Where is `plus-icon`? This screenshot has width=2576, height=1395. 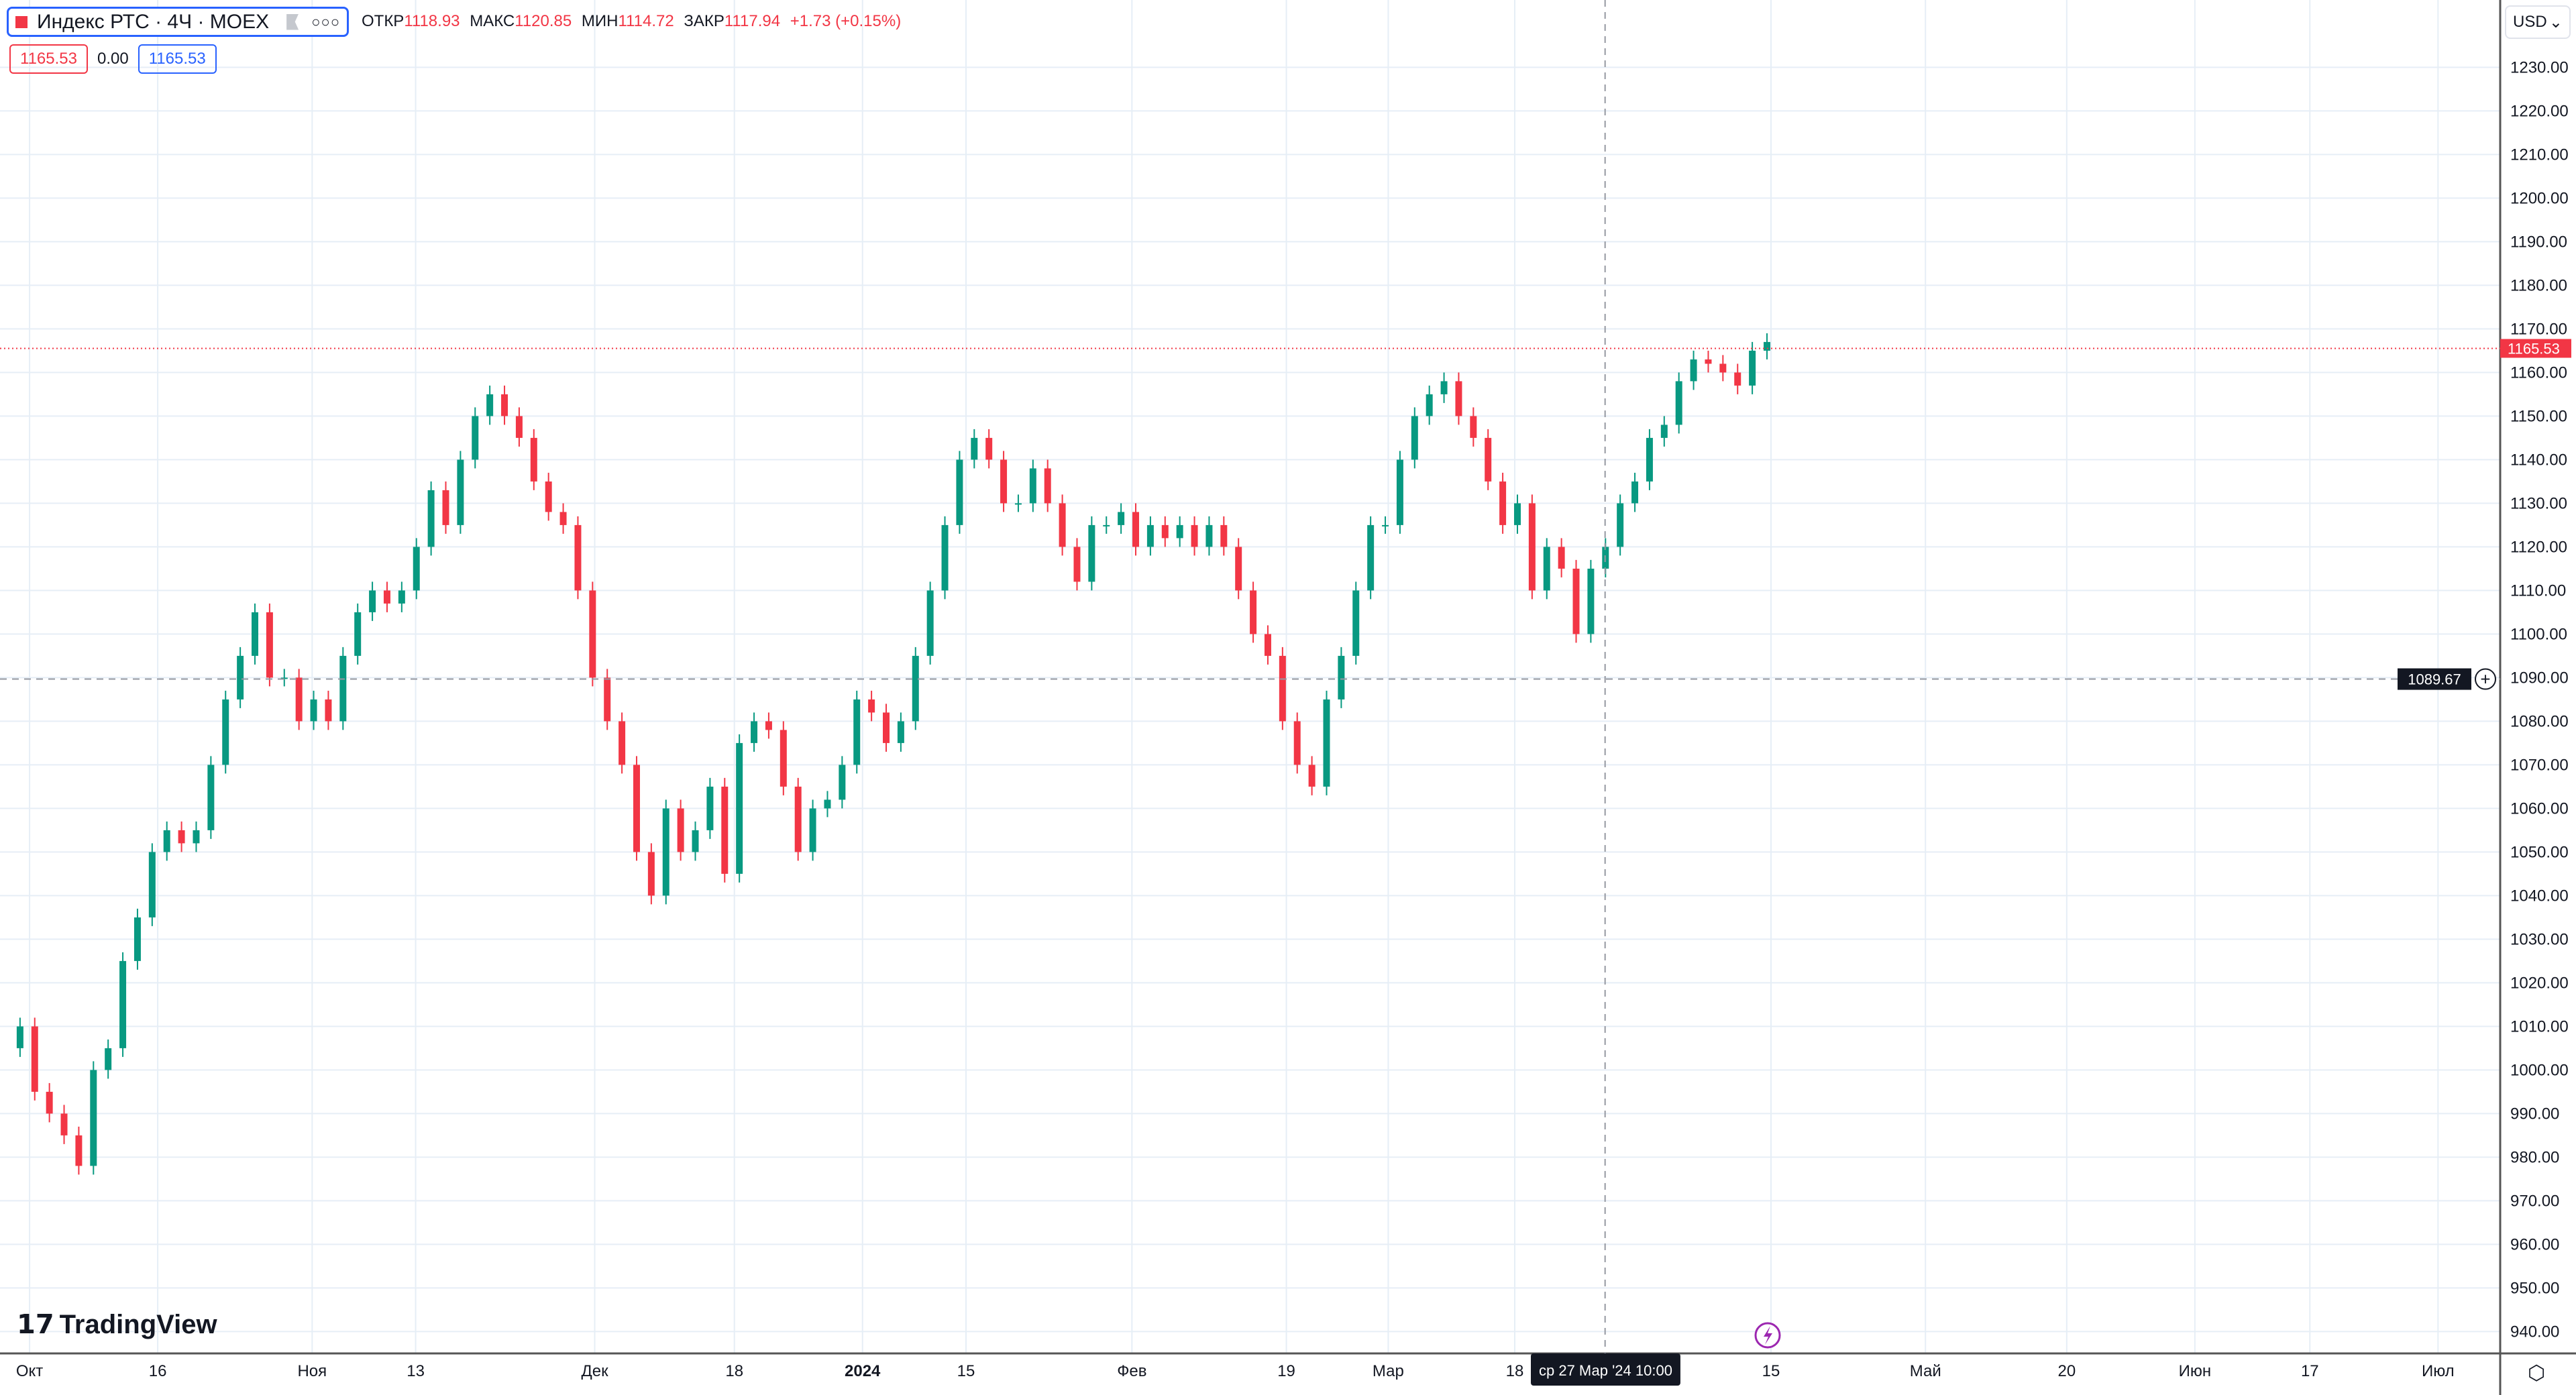 plus-icon is located at coordinates (2485, 679).